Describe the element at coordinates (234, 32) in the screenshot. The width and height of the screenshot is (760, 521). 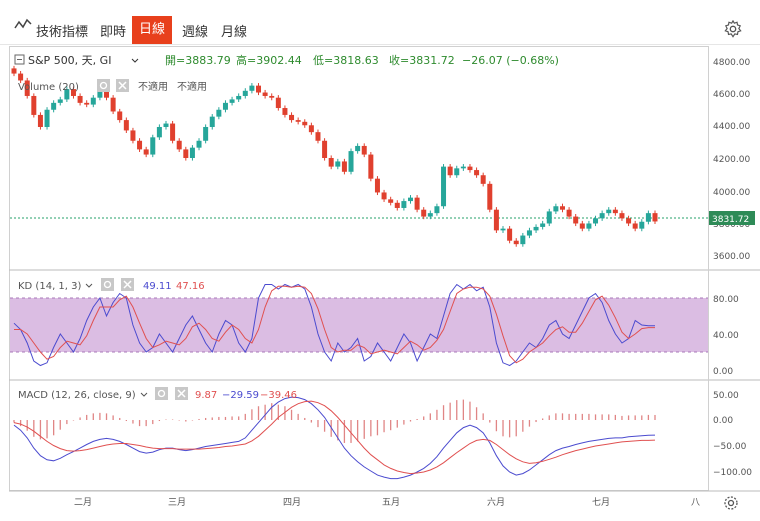
I see `monthly-button: 月線` at that location.